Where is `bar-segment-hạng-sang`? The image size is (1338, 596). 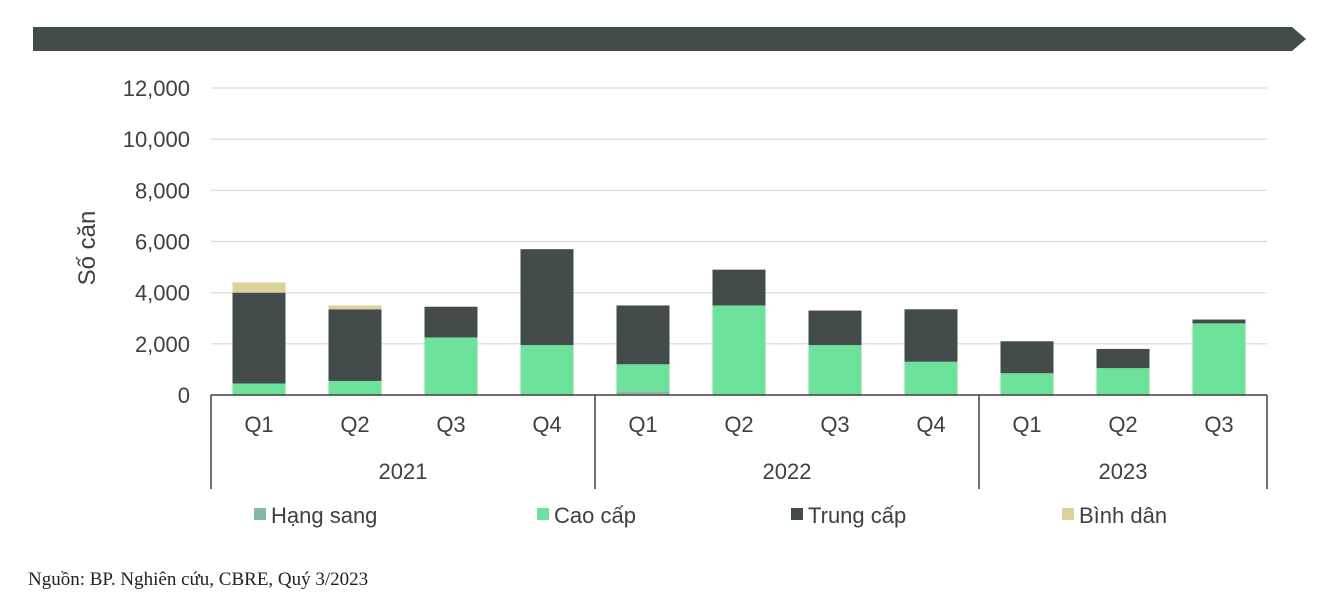
bar-segment-hạng-sang is located at coordinates (643, 393).